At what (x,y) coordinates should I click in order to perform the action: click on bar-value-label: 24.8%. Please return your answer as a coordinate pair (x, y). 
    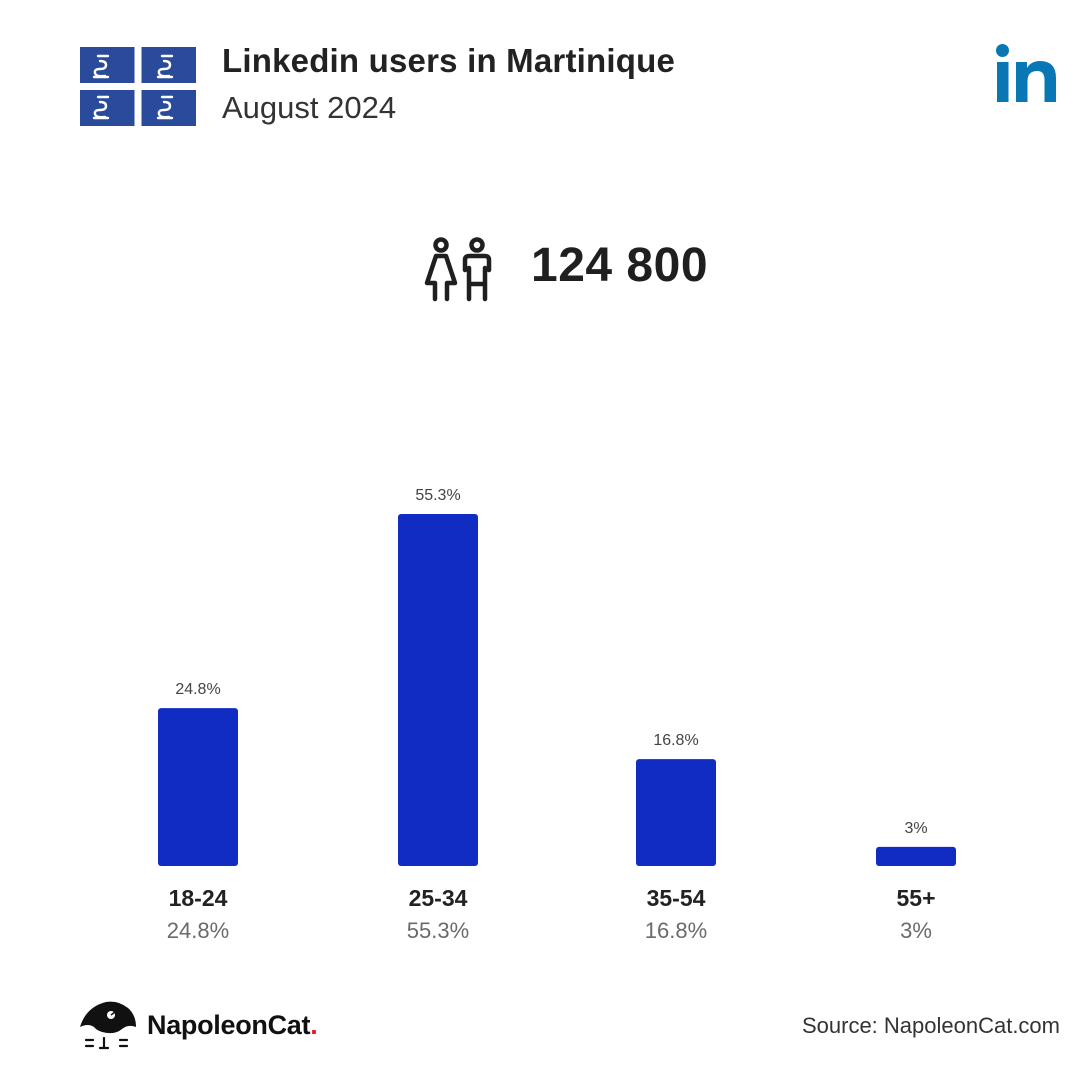
    Looking at the image, I should click on (197, 689).